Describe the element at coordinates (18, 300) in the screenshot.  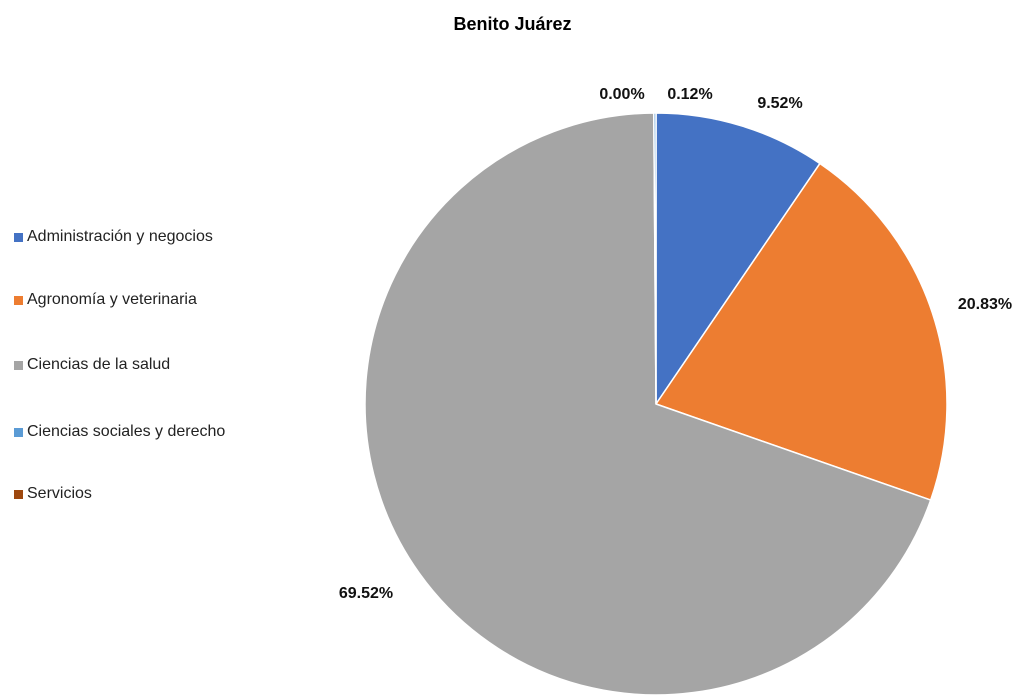
I see `legend-swatch-agronomia` at that location.